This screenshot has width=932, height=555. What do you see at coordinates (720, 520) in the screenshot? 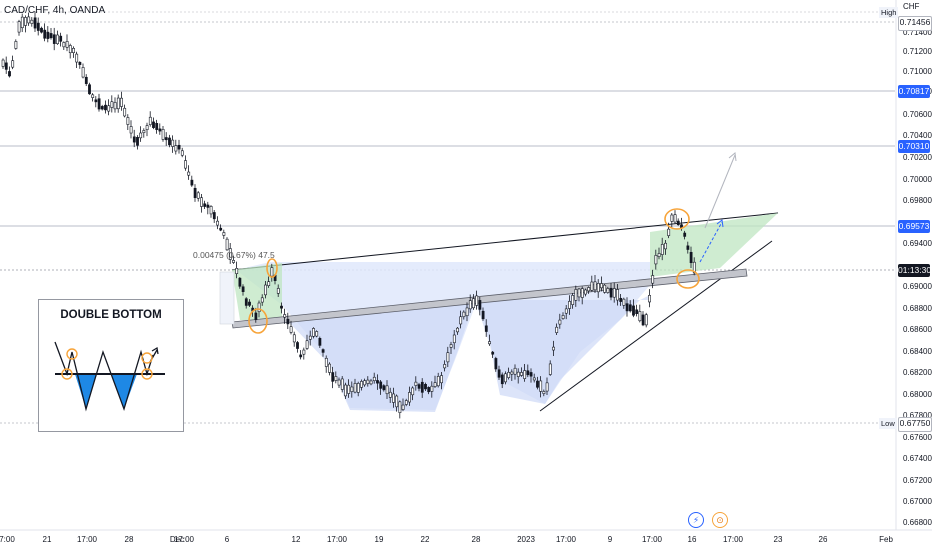
I see `event-icon: ⊙` at bounding box center [720, 520].